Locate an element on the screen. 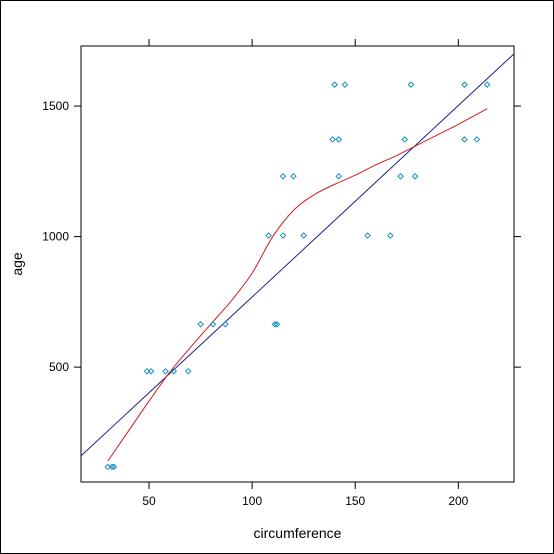  y-axis-label: age is located at coordinates (17, 264).